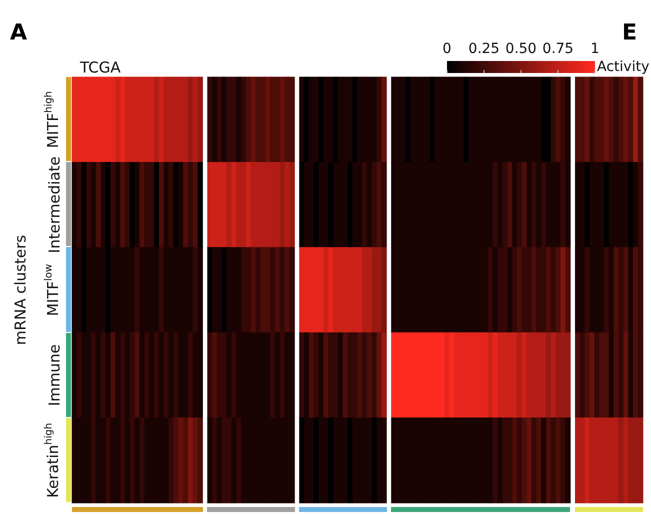 This screenshot has height=514, width=651. I want to click on y-tick-label: Keratinhigh, so click(53, 460).